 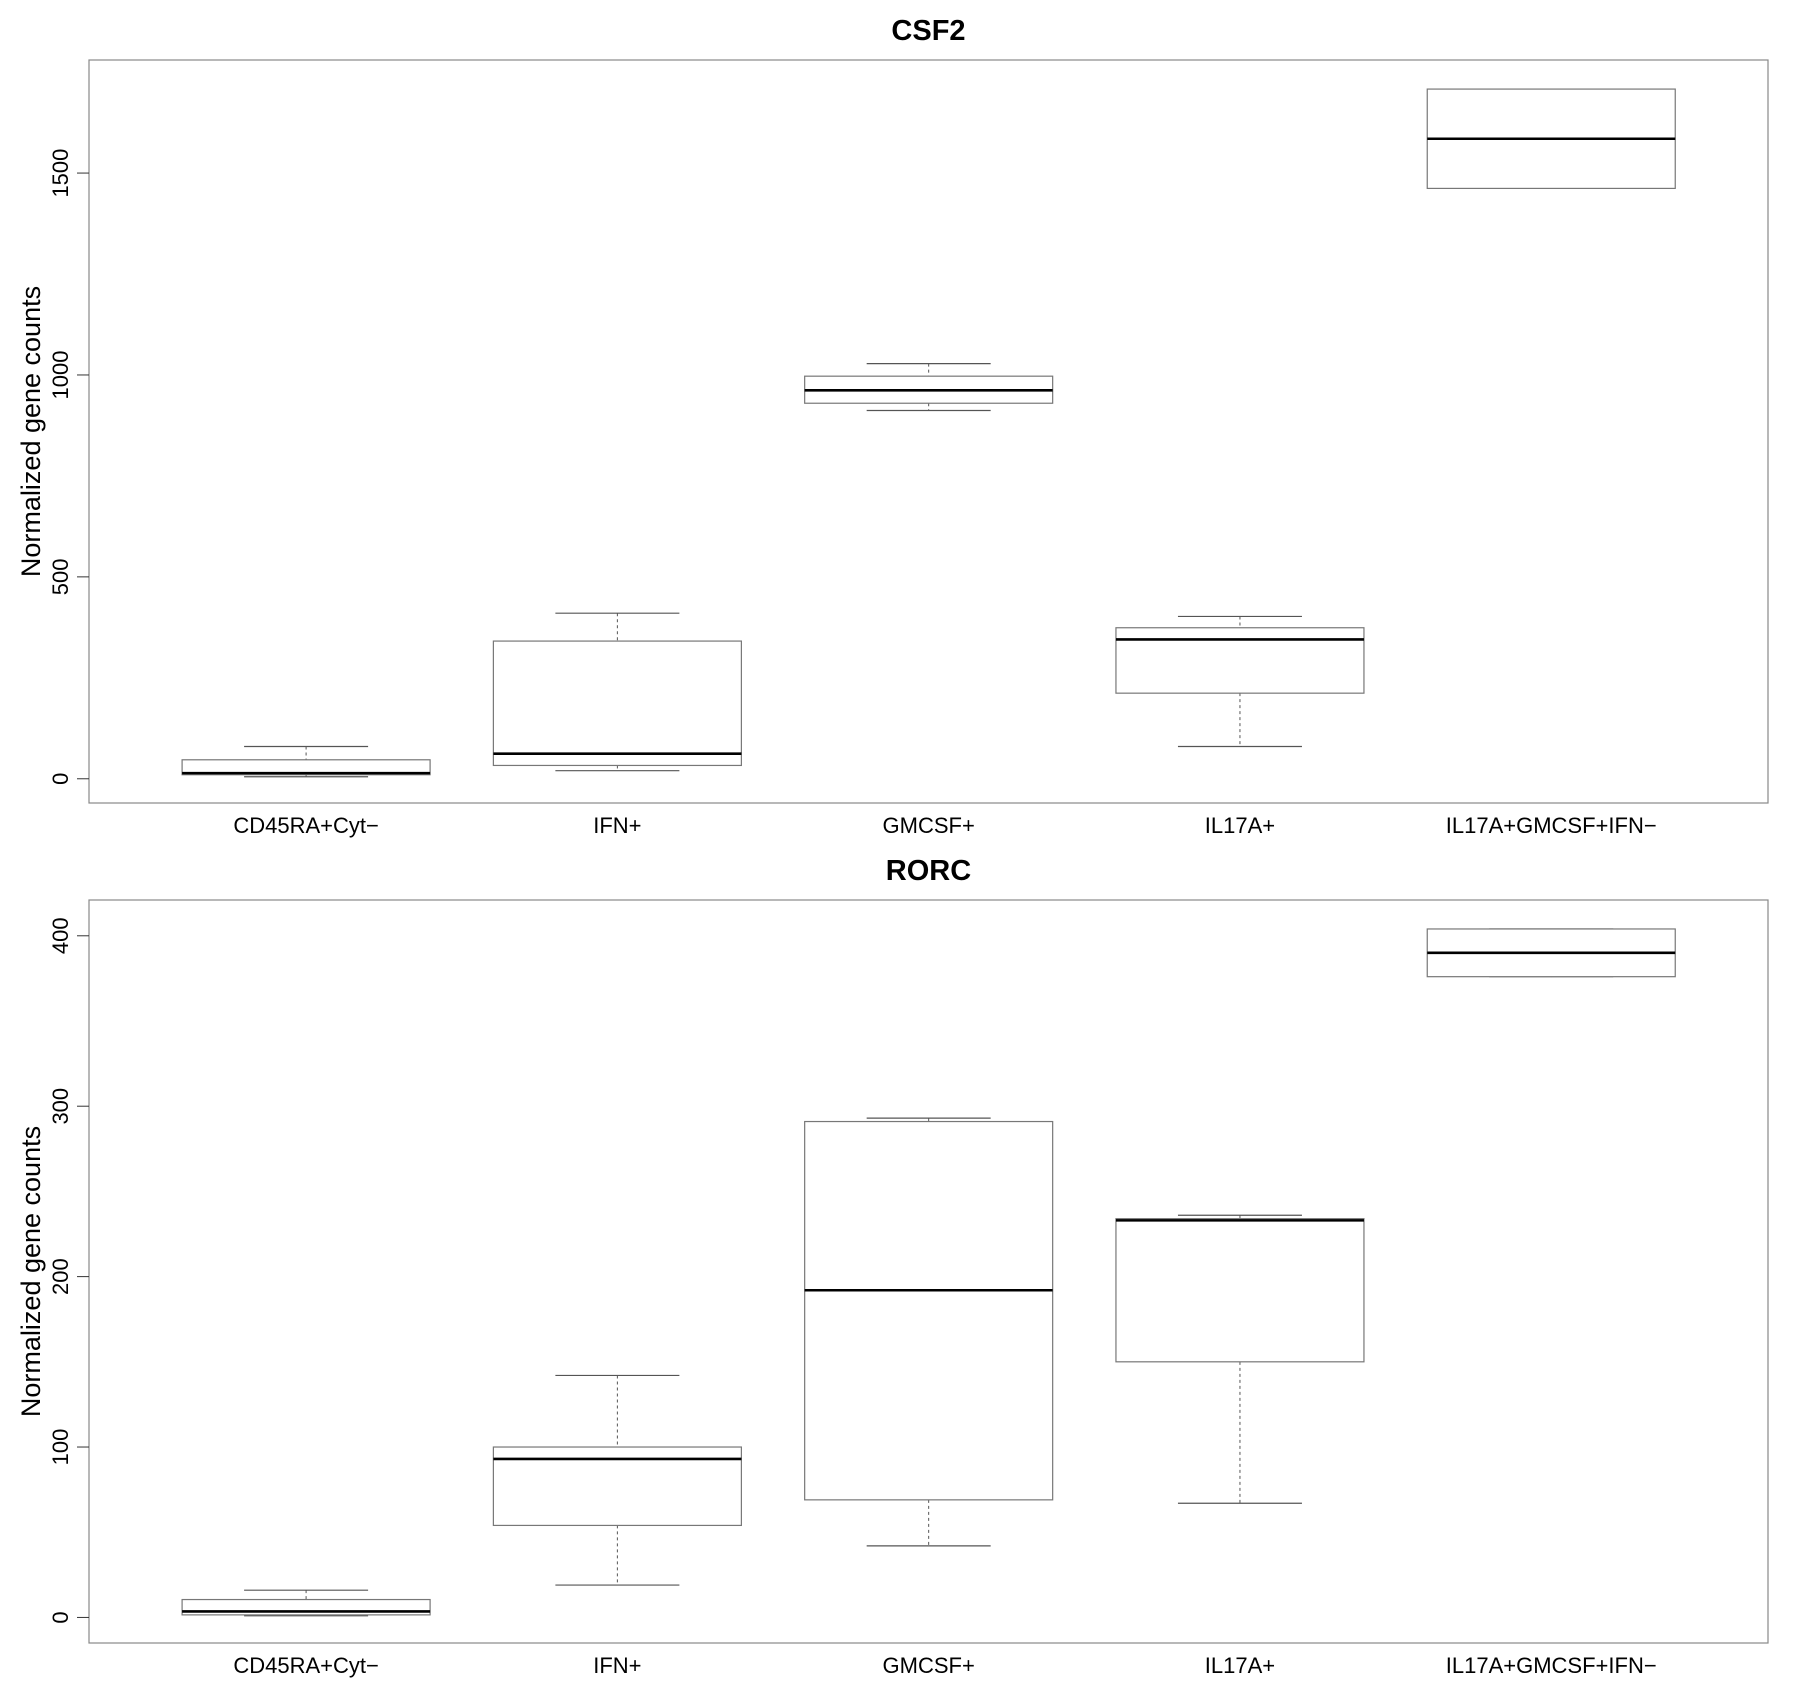 What do you see at coordinates (60, 173) in the screenshot?
I see `y-tick-label: 1500` at bounding box center [60, 173].